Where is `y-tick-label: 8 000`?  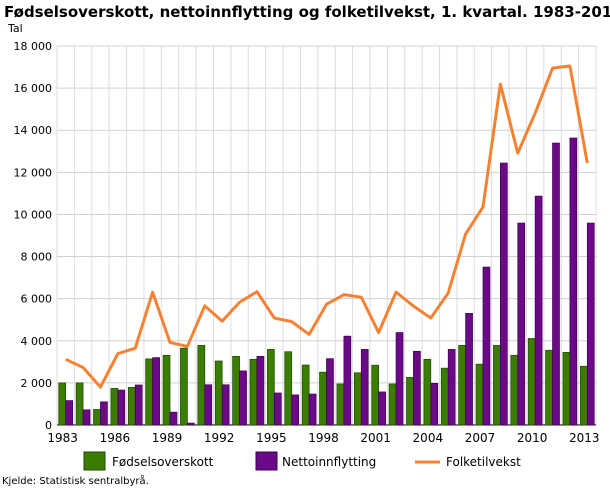
y-tick-label: 8 000 is located at coordinates (37, 257).